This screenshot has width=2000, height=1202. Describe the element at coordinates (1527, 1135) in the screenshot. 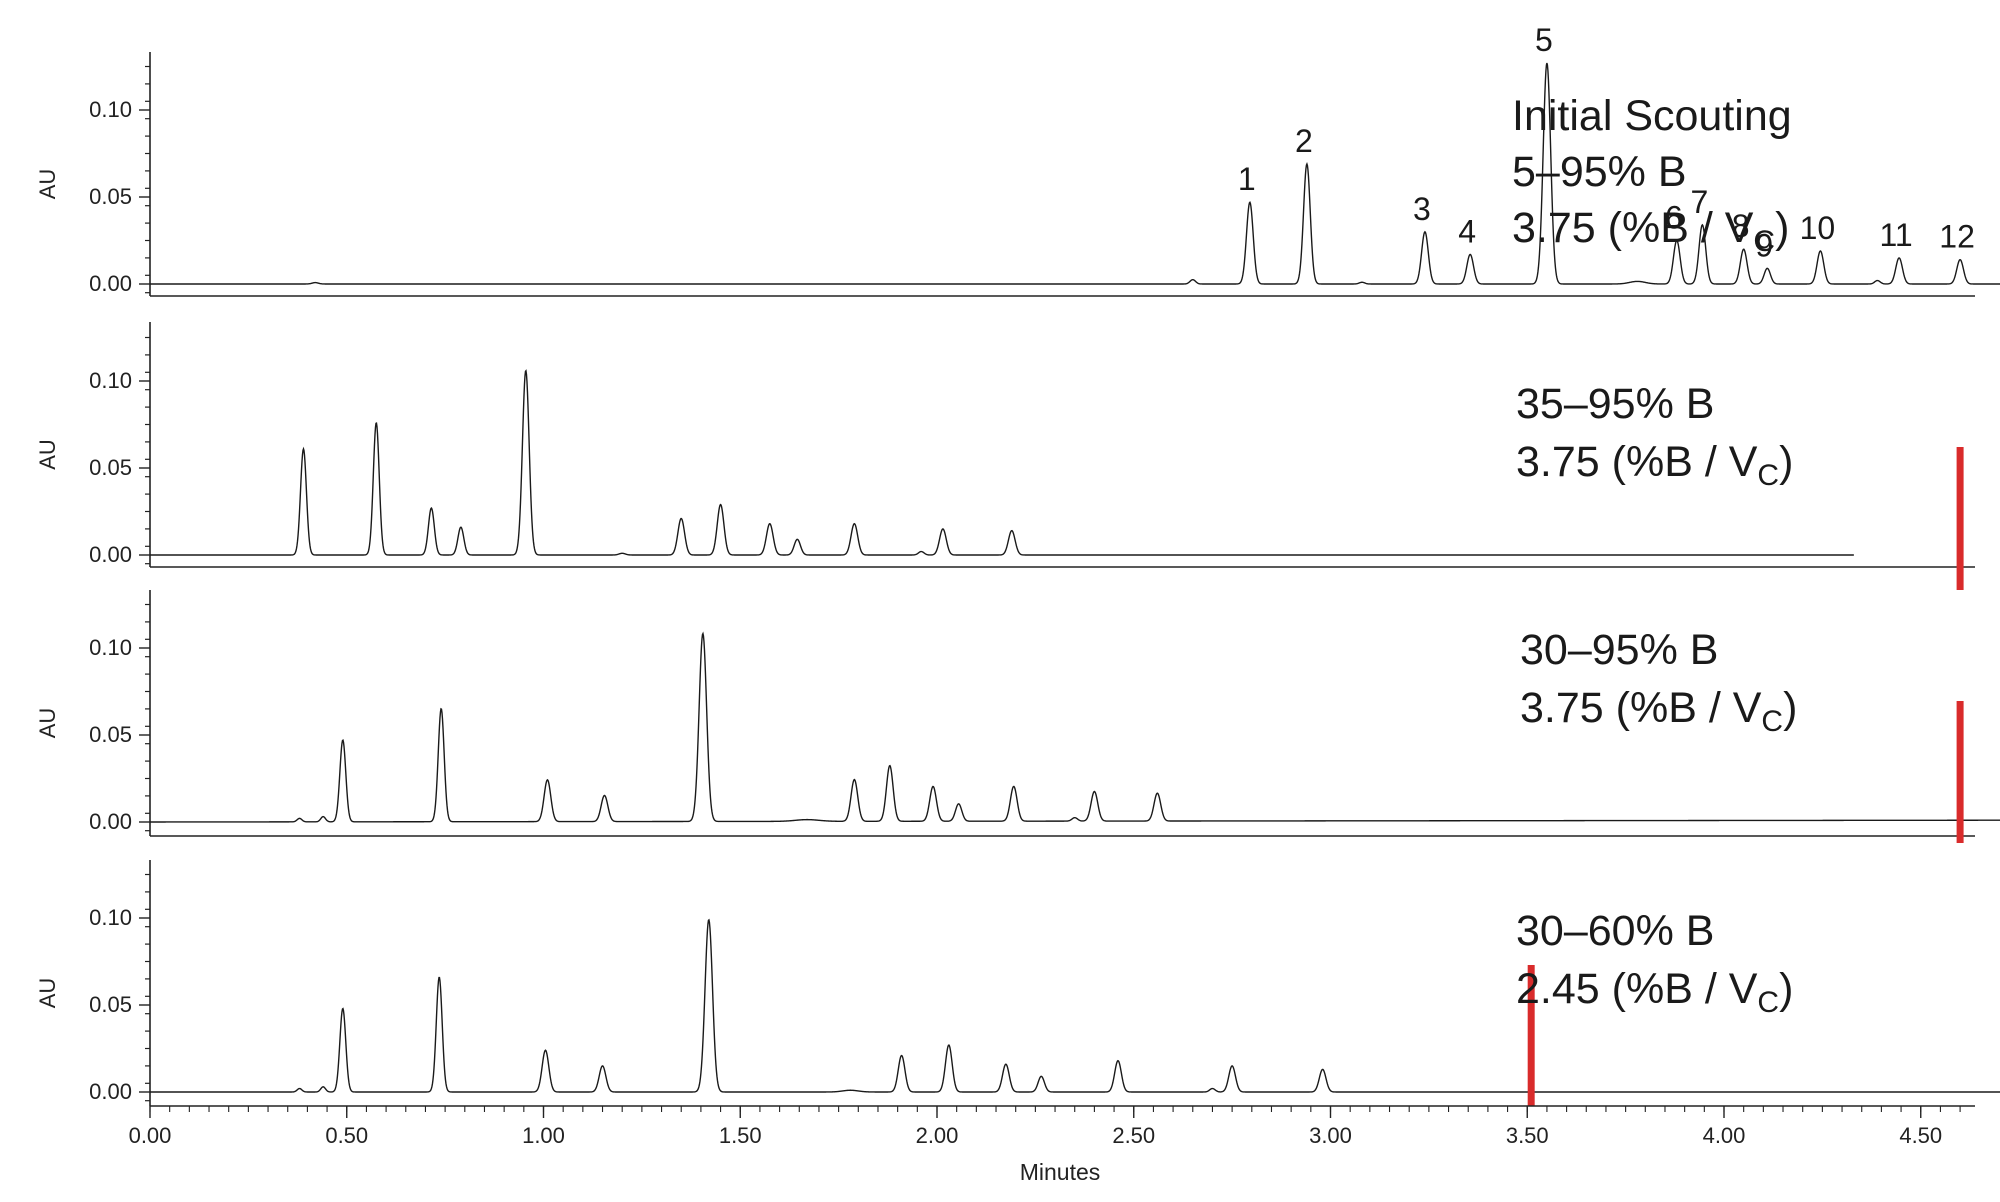

I see `x-tick-label: 3.50` at that location.